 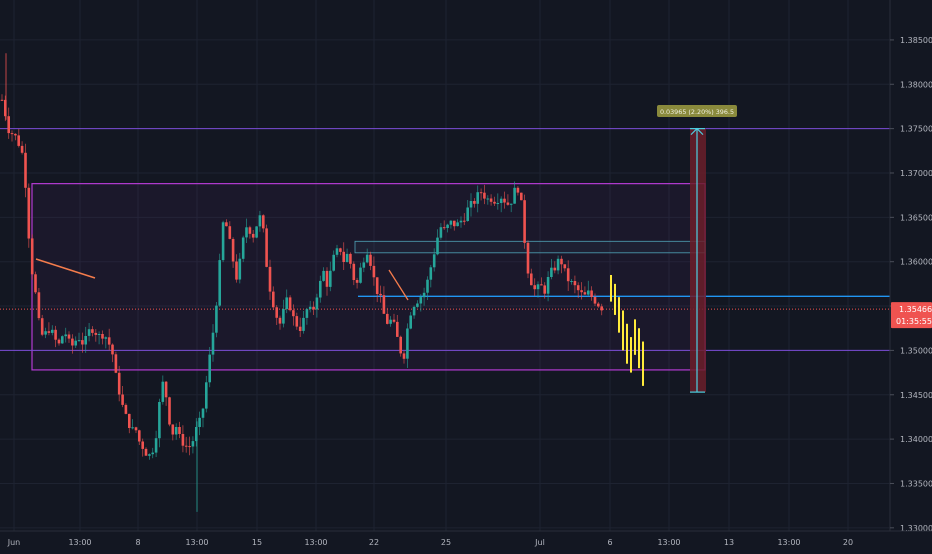 I want to click on time-tick-label: 13:00, so click(x=668, y=542).